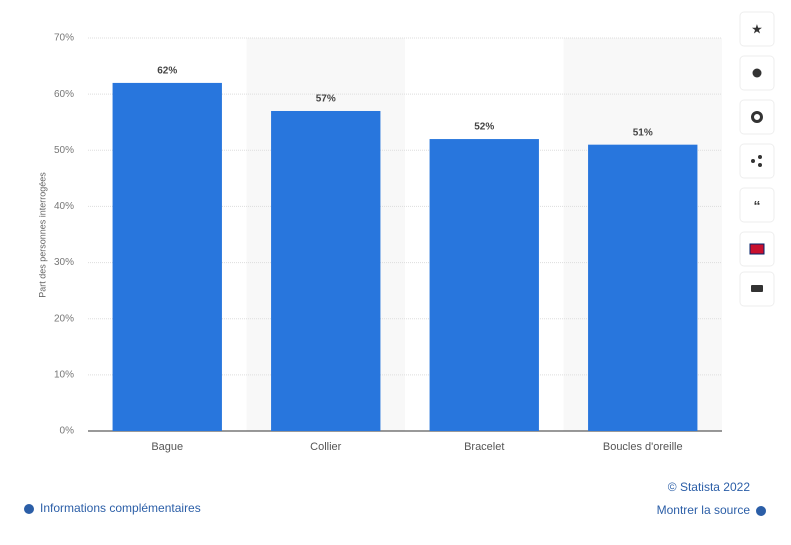  I want to click on info-link: Informations complémentaires, so click(120, 508).